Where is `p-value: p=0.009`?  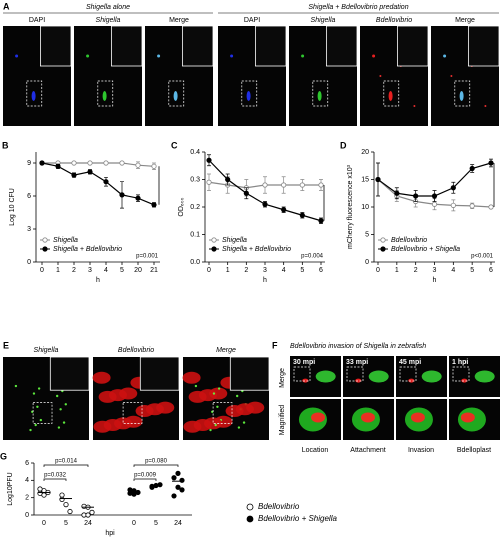
p-value: p=0.009 is located at coordinates (145, 476).